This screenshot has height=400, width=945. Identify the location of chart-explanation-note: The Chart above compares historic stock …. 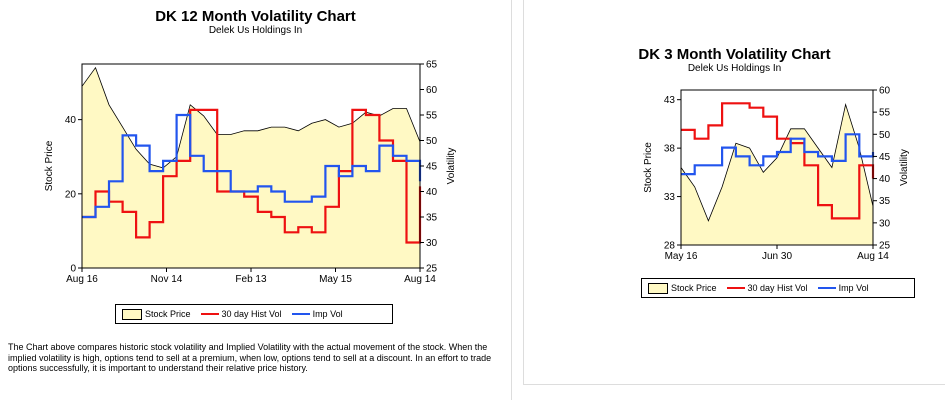
(250, 357).